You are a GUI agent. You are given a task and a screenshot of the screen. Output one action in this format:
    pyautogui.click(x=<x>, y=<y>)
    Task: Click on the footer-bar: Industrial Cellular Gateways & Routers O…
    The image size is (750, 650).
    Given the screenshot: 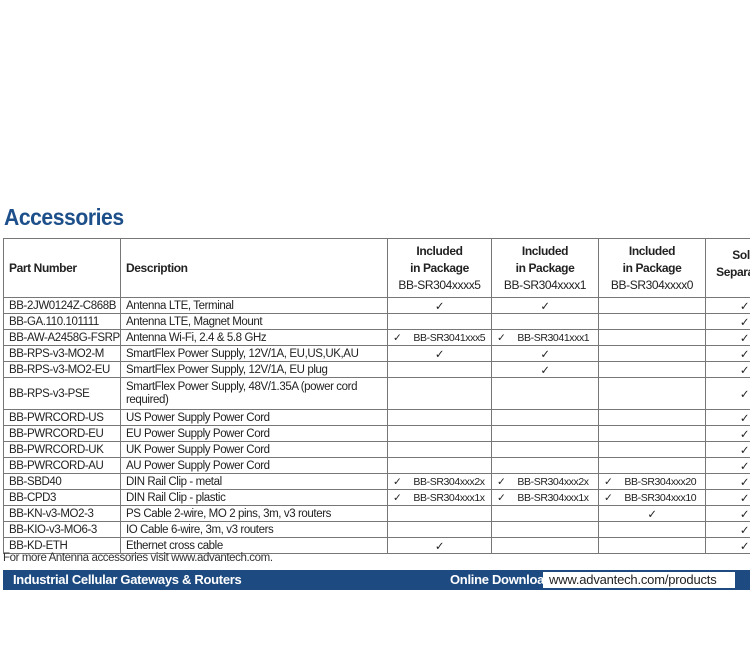 What is the action you would take?
    pyautogui.click(x=376, y=580)
    